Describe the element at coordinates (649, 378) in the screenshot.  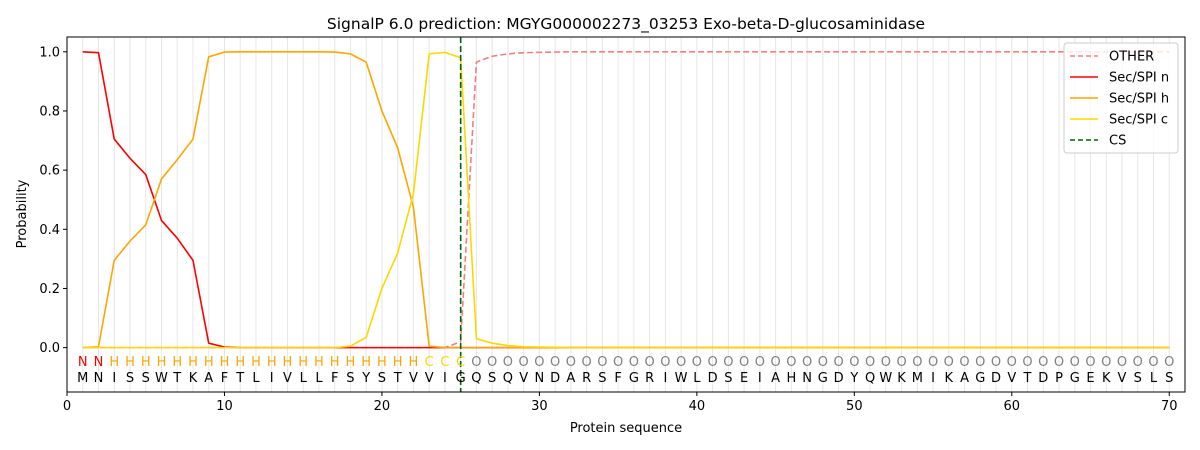
I see `residue-label: R` at that location.